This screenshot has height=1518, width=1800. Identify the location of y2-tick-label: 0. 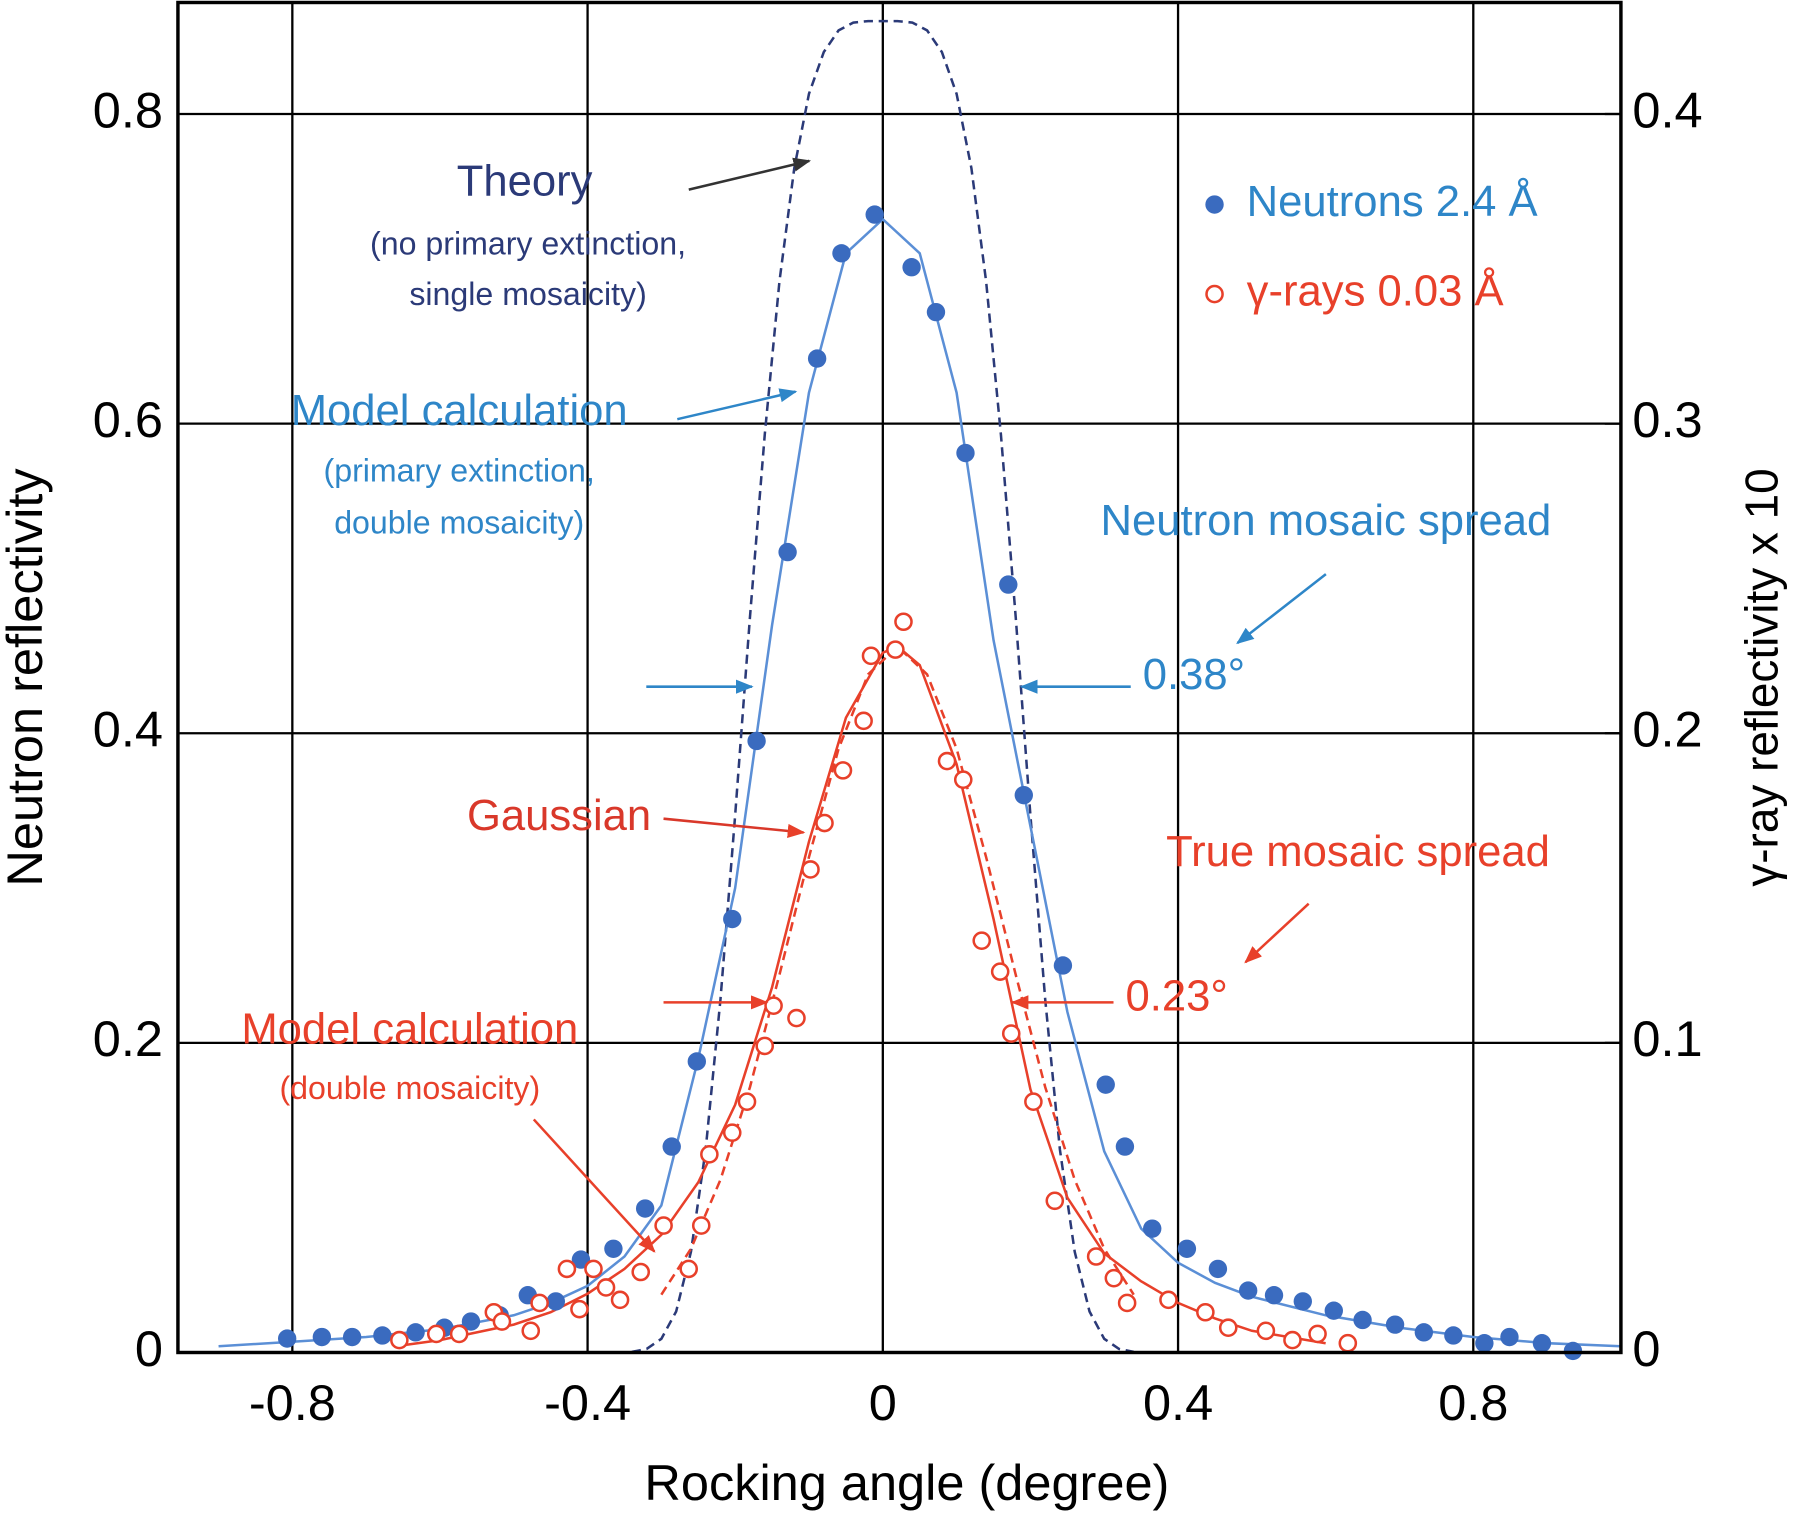
(1646, 1348).